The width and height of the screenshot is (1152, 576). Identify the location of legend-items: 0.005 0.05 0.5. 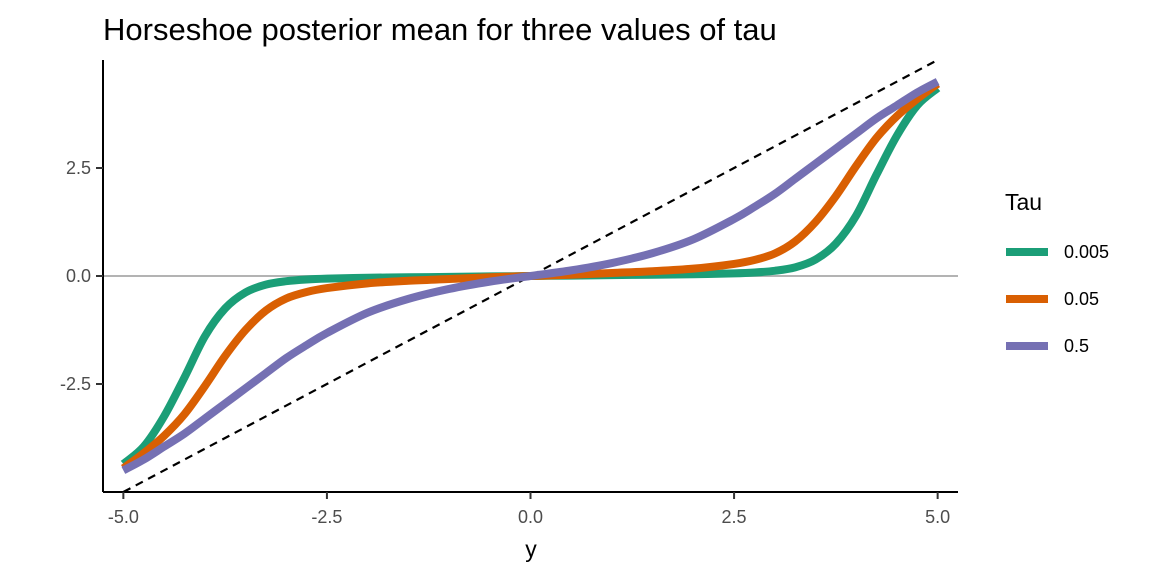
(1057, 299).